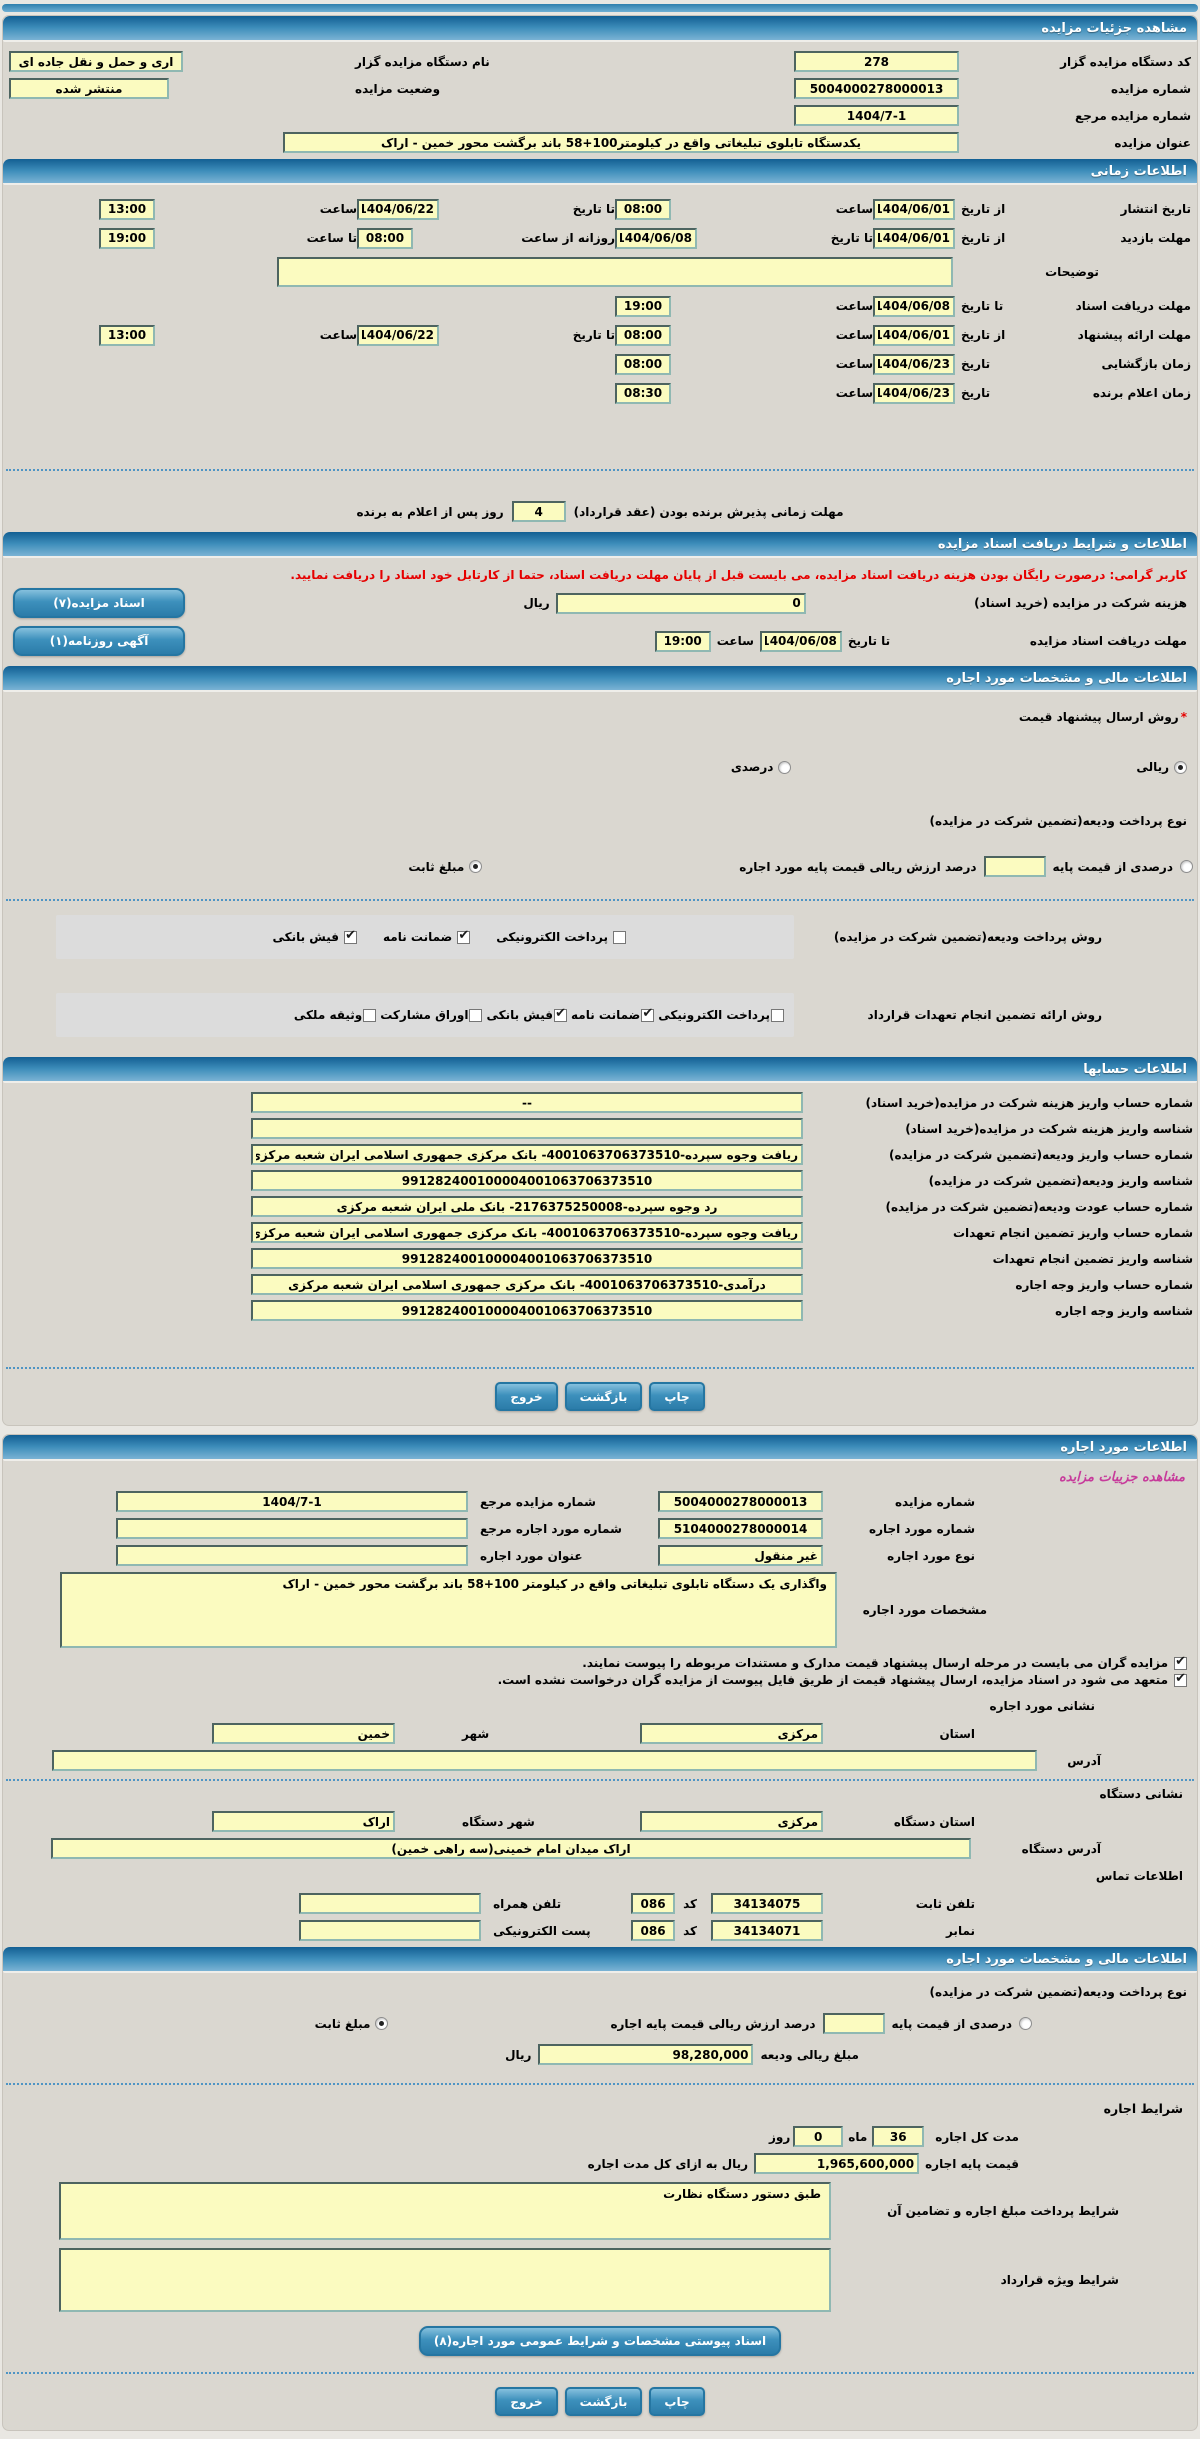  What do you see at coordinates (643, 306) in the screenshot?
I see `receive-docs-hour-input` at bounding box center [643, 306].